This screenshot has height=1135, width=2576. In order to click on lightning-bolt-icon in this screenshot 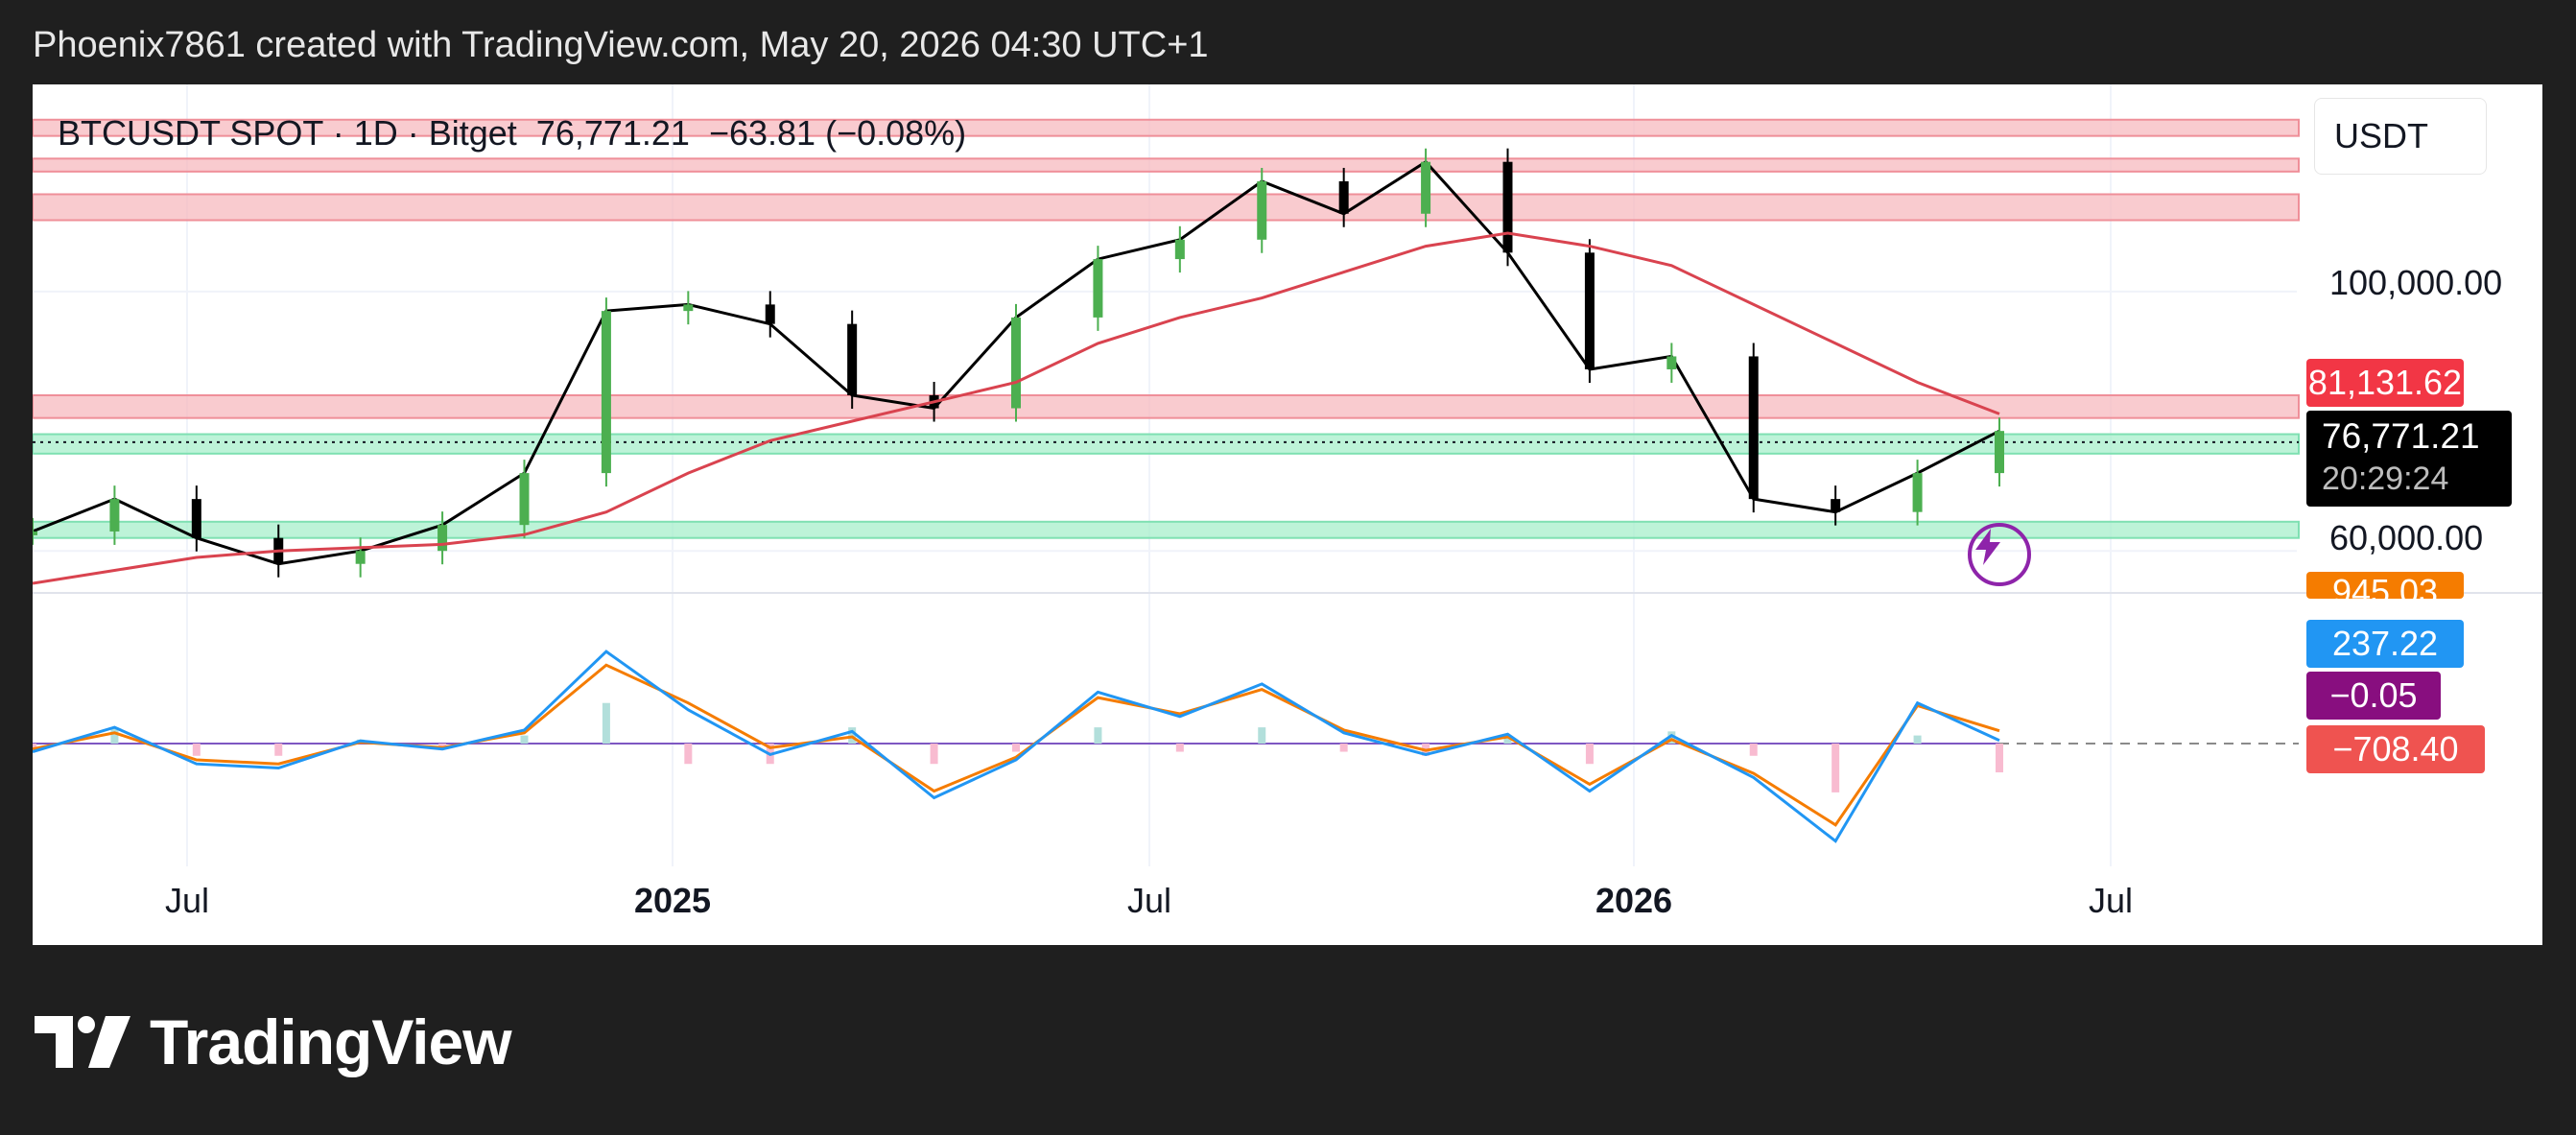, I will do `click(2000, 554)`.